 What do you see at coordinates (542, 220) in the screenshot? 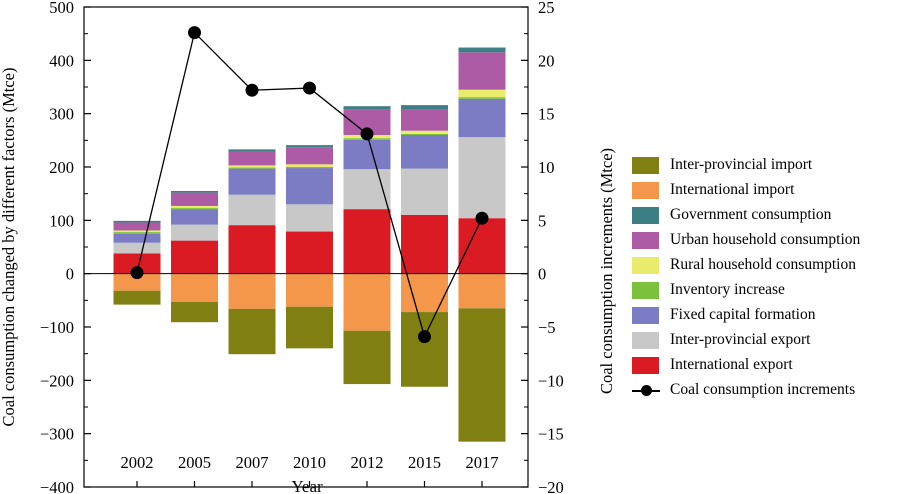
I see `right-tick-label: 5` at bounding box center [542, 220].